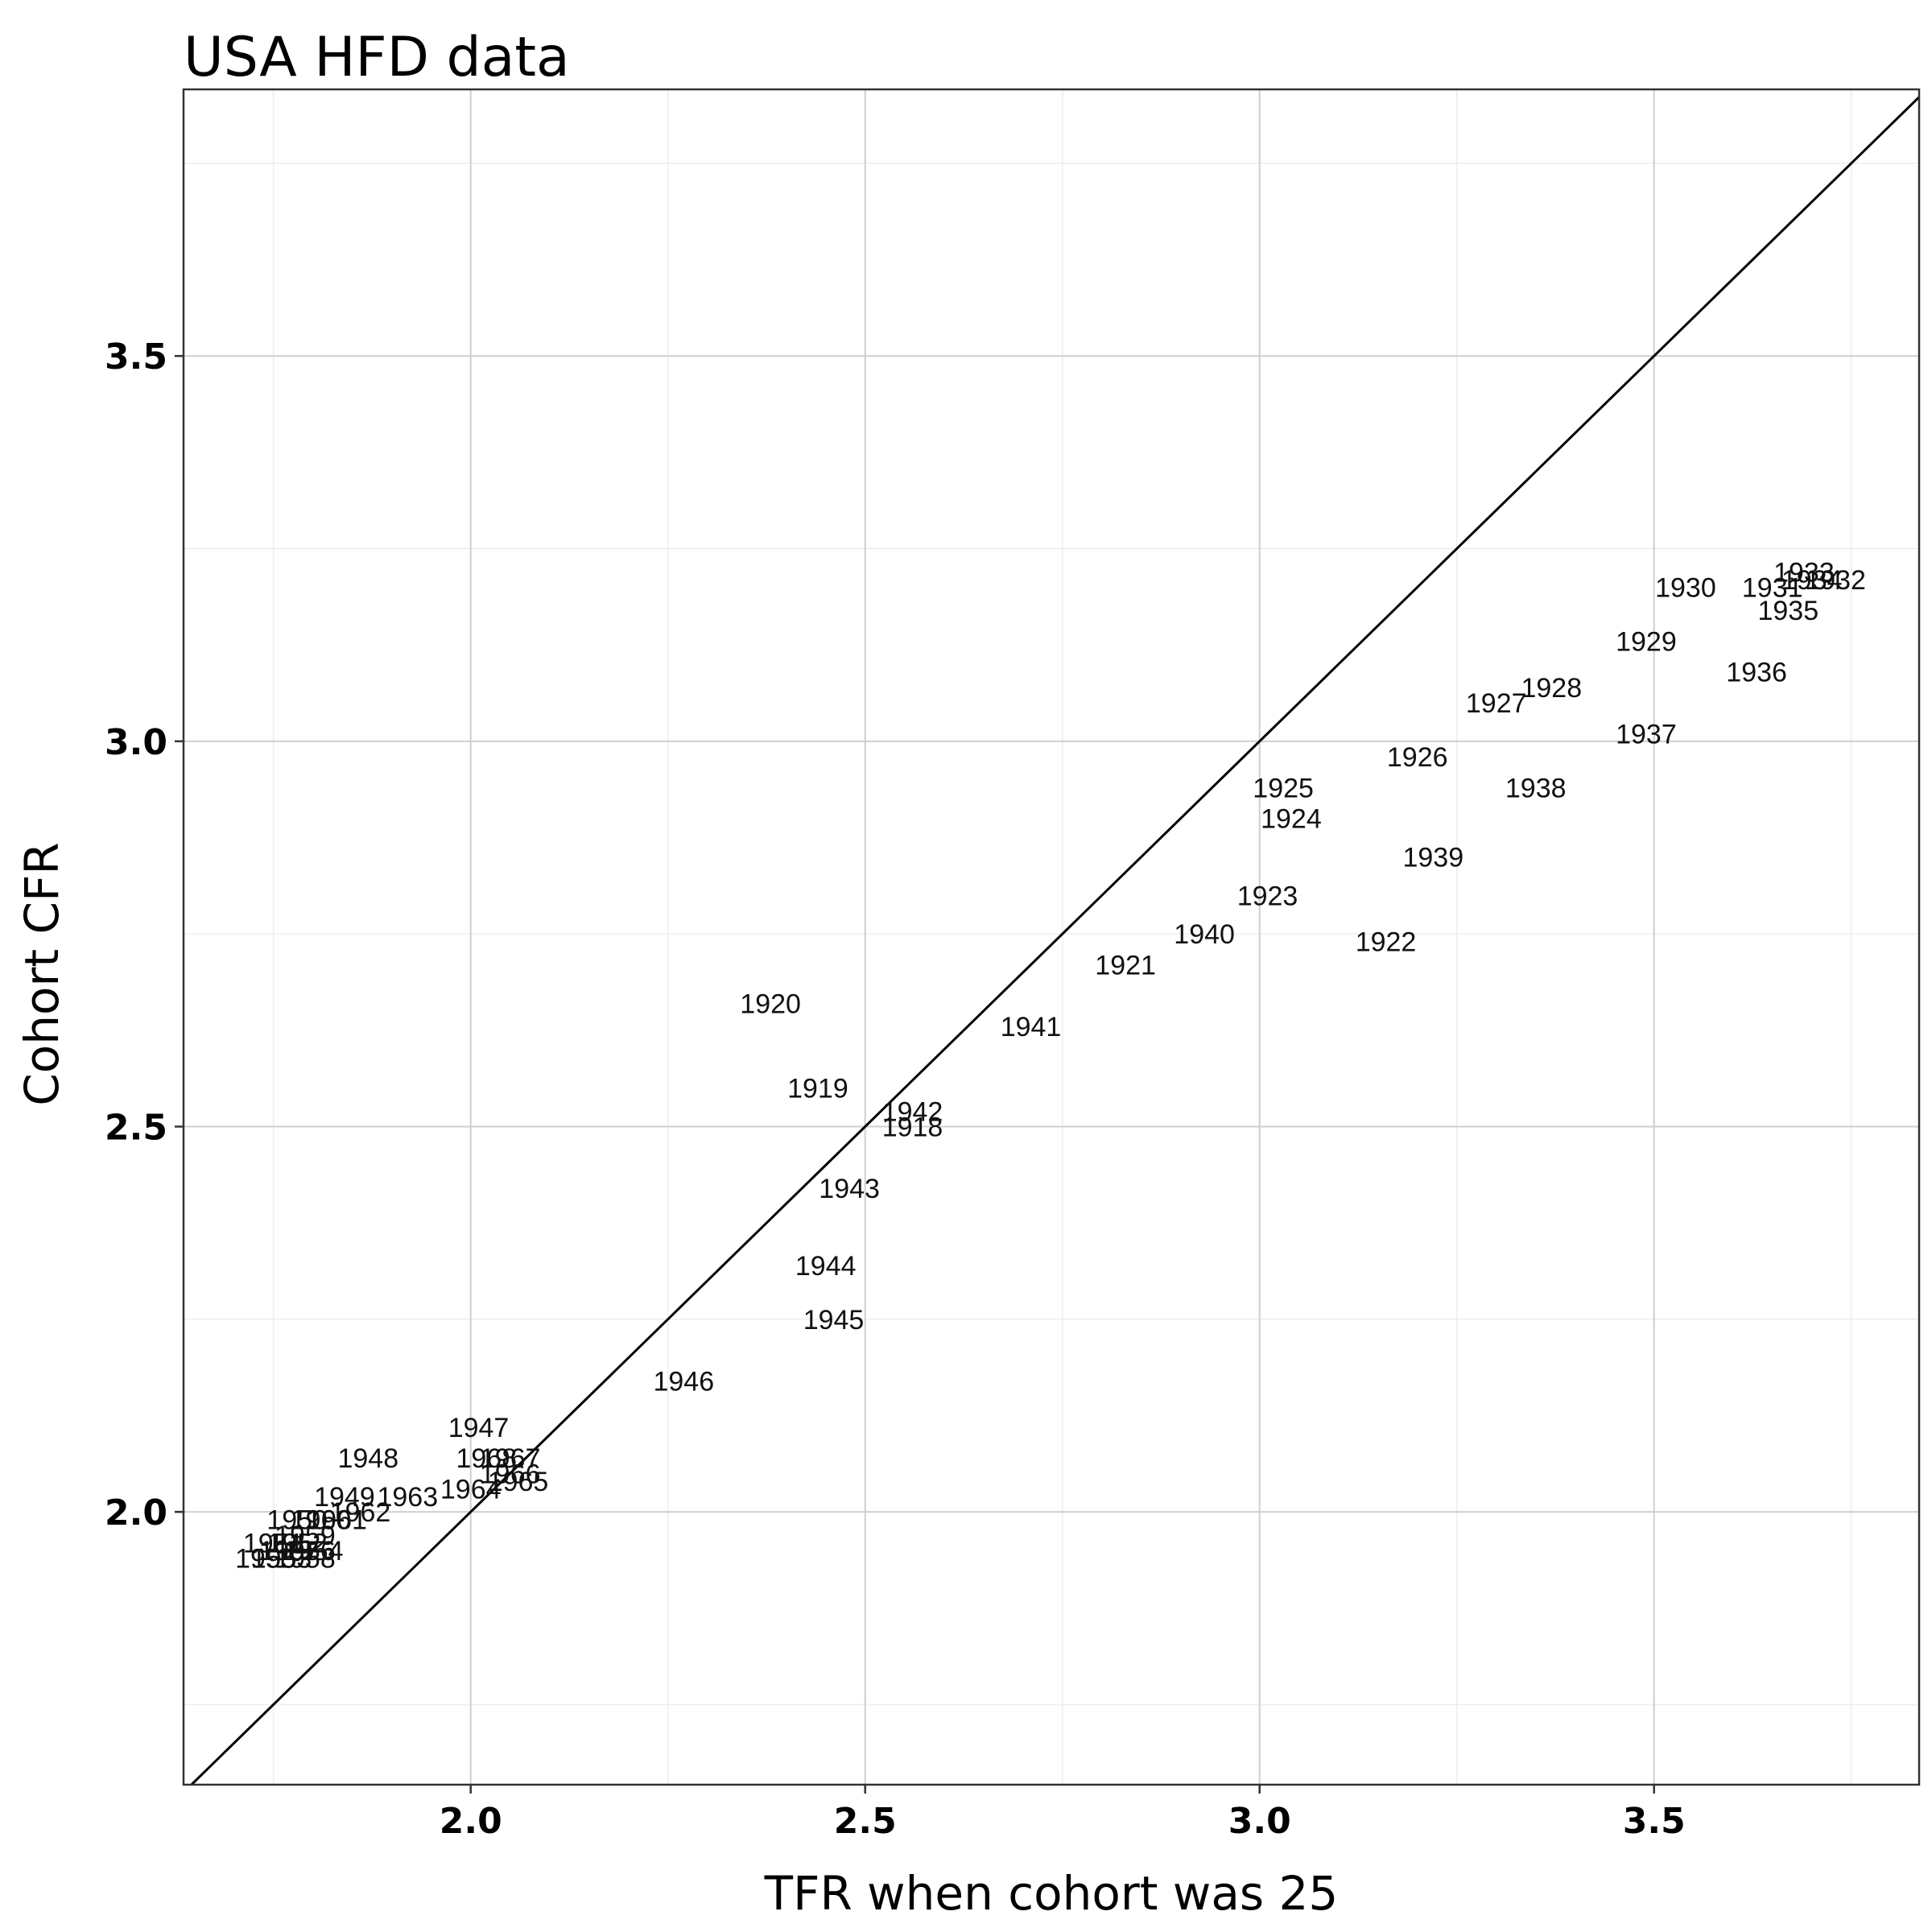 The width and height of the screenshot is (1932, 1932). Describe the element at coordinates (41, 973) in the screenshot. I see `y-axis-title: Cohort CFR` at that location.